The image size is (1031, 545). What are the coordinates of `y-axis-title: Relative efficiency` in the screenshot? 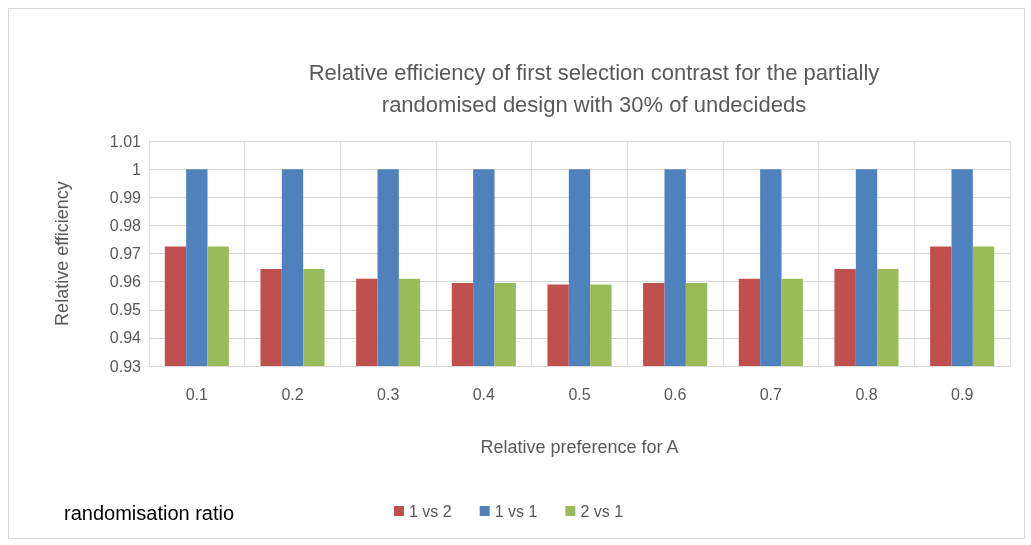 It's located at (62, 253).